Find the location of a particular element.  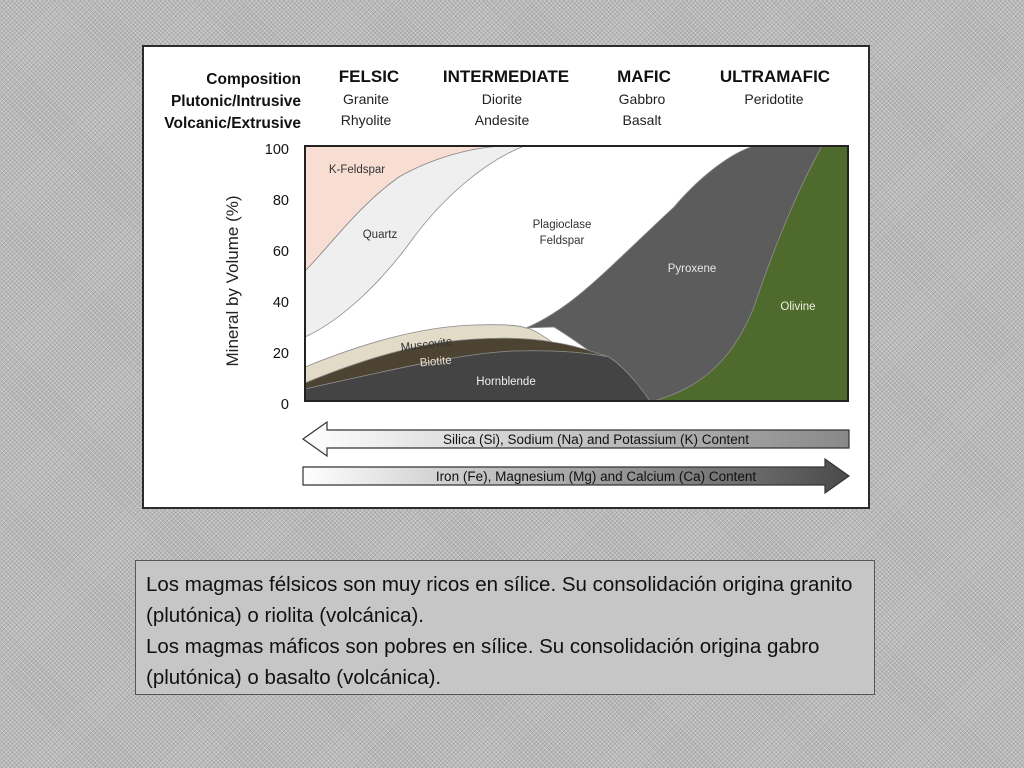

y-tick: 20 is located at coordinates (281, 354).